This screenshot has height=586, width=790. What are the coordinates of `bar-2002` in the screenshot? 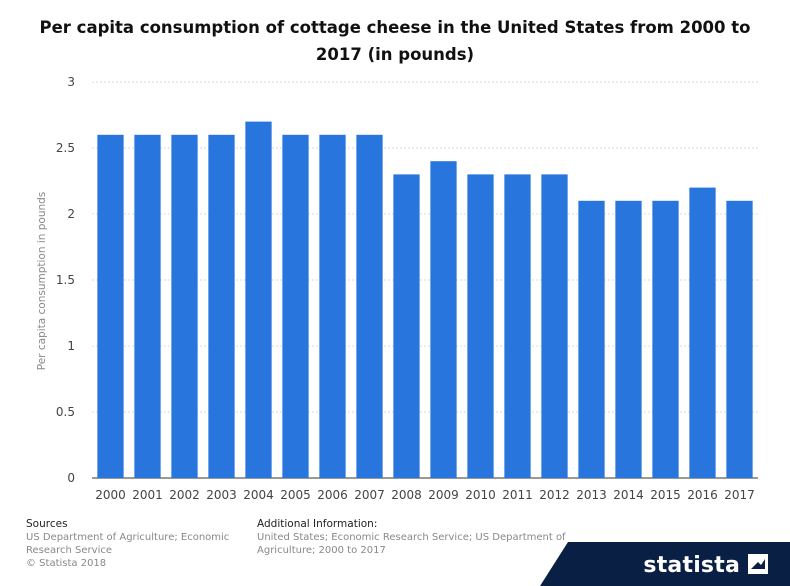 It's located at (184, 306).